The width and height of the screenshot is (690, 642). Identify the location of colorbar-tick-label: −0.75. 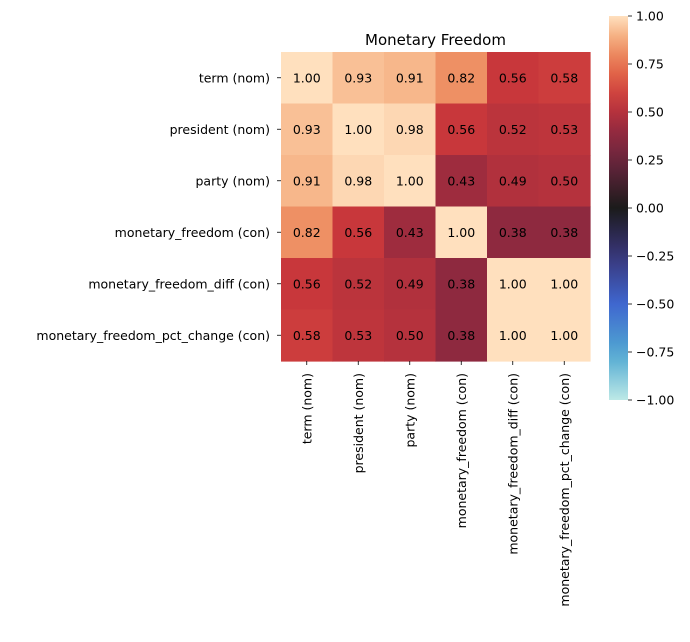
(655, 352).